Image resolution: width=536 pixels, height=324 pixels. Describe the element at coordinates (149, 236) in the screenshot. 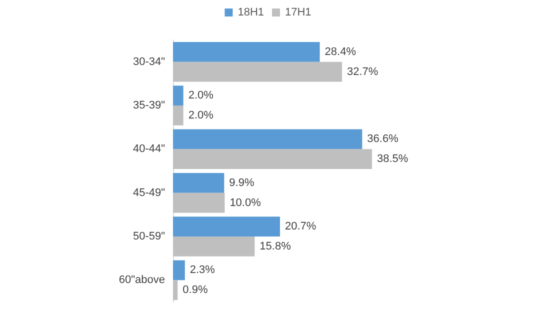

I see `y-tick-label: 50-59"` at that location.